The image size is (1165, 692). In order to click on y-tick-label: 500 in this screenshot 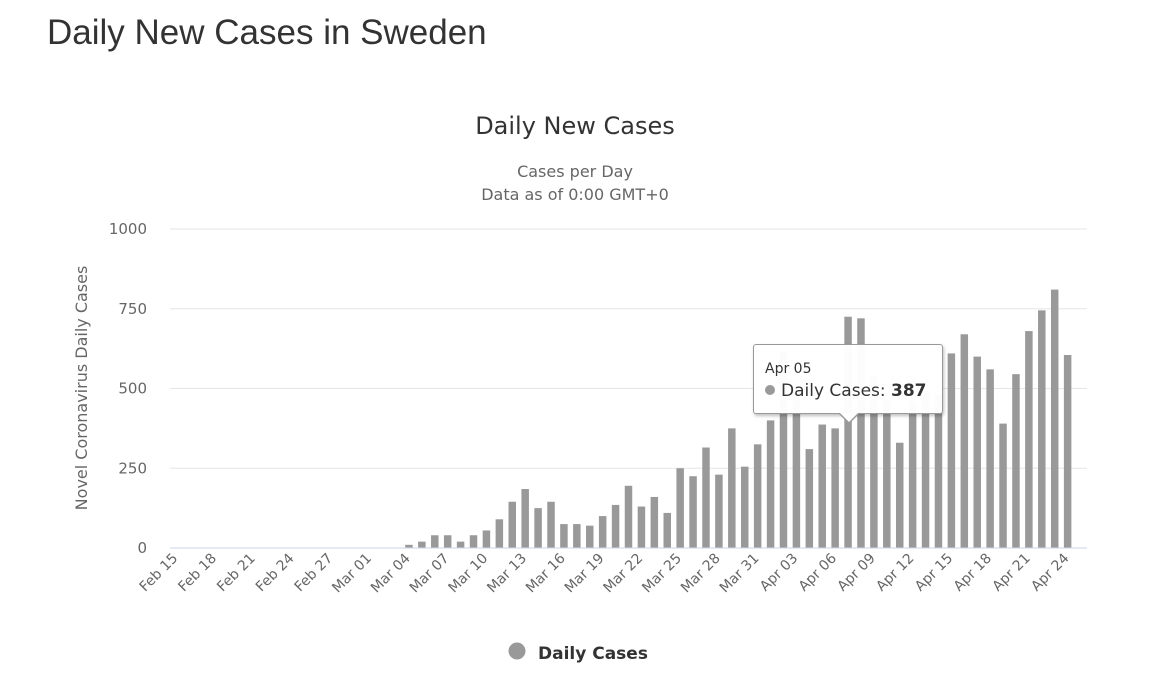, I will do `click(132, 389)`.